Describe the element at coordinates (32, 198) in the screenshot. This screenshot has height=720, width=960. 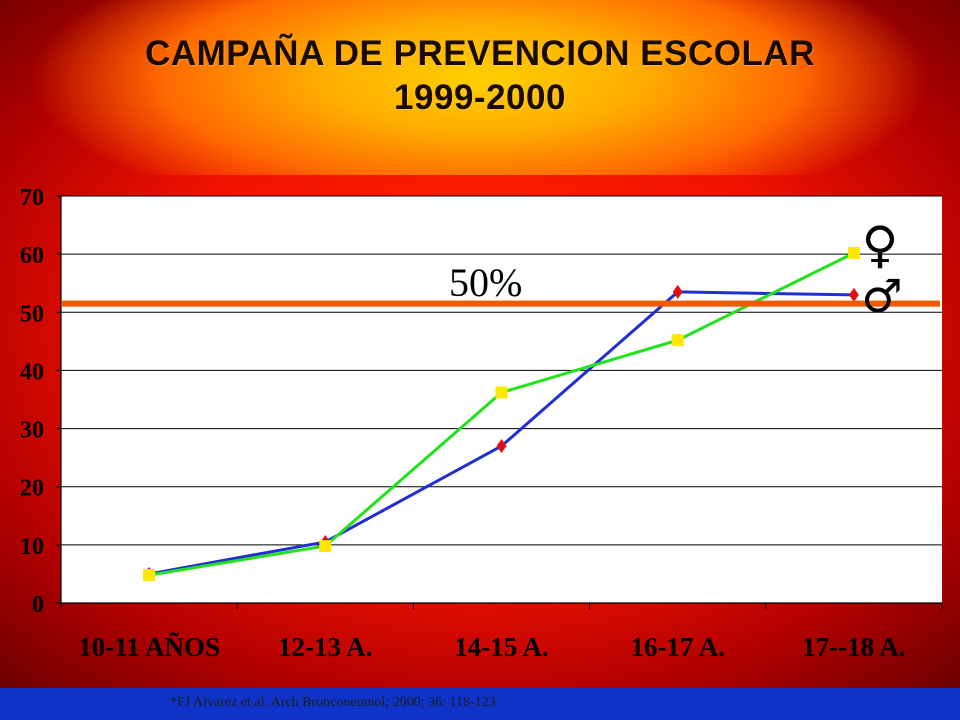
I see `y-tick-label: 70` at that location.